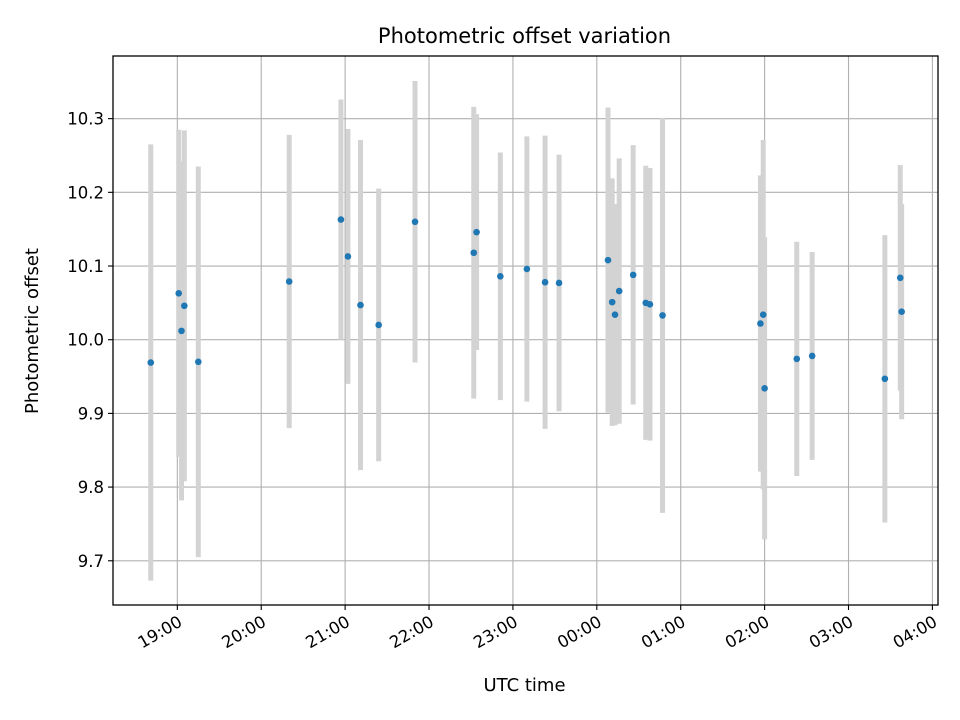 The image size is (960, 720). What do you see at coordinates (524, 36) in the screenshot?
I see `chart-title: Photometric offset variation` at bounding box center [524, 36].